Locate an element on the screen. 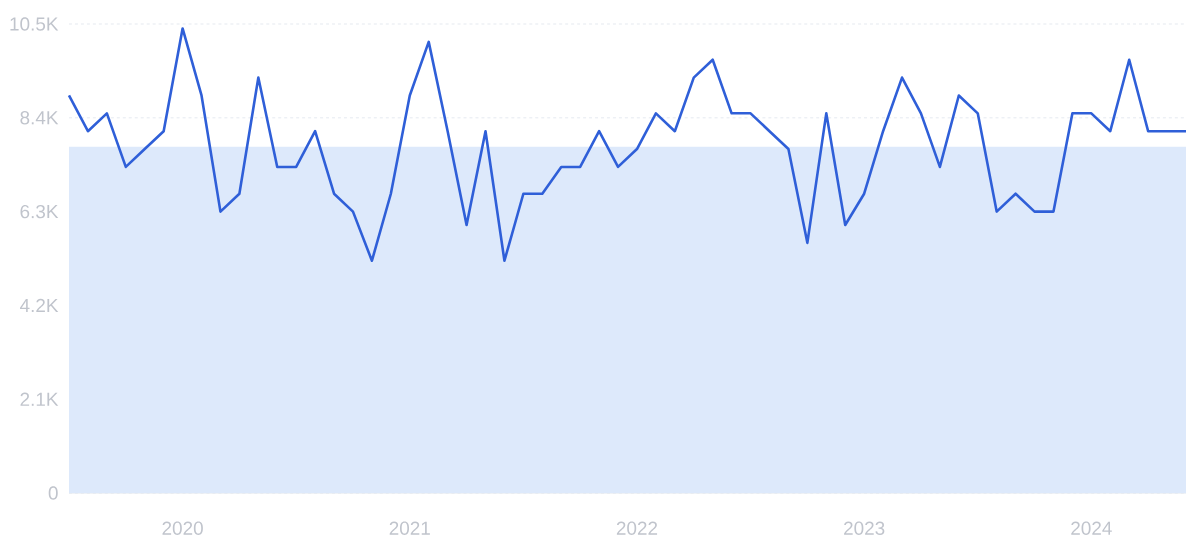  y-tick-label: 2.1K is located at coordinates (39, 399).